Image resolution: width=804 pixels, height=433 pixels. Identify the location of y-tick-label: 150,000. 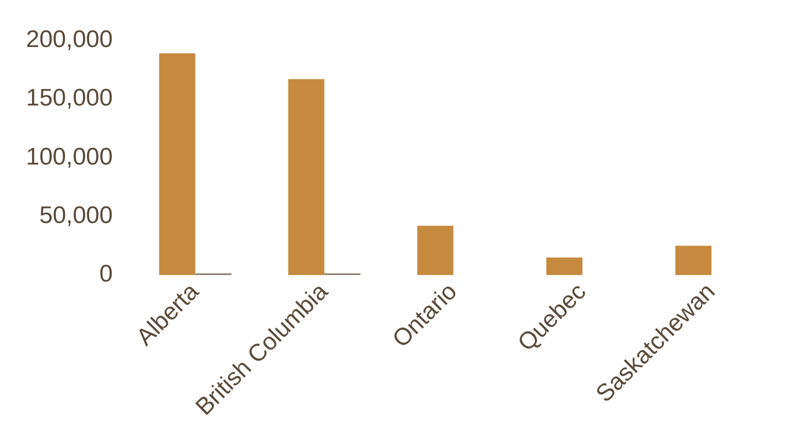
(69, 98).